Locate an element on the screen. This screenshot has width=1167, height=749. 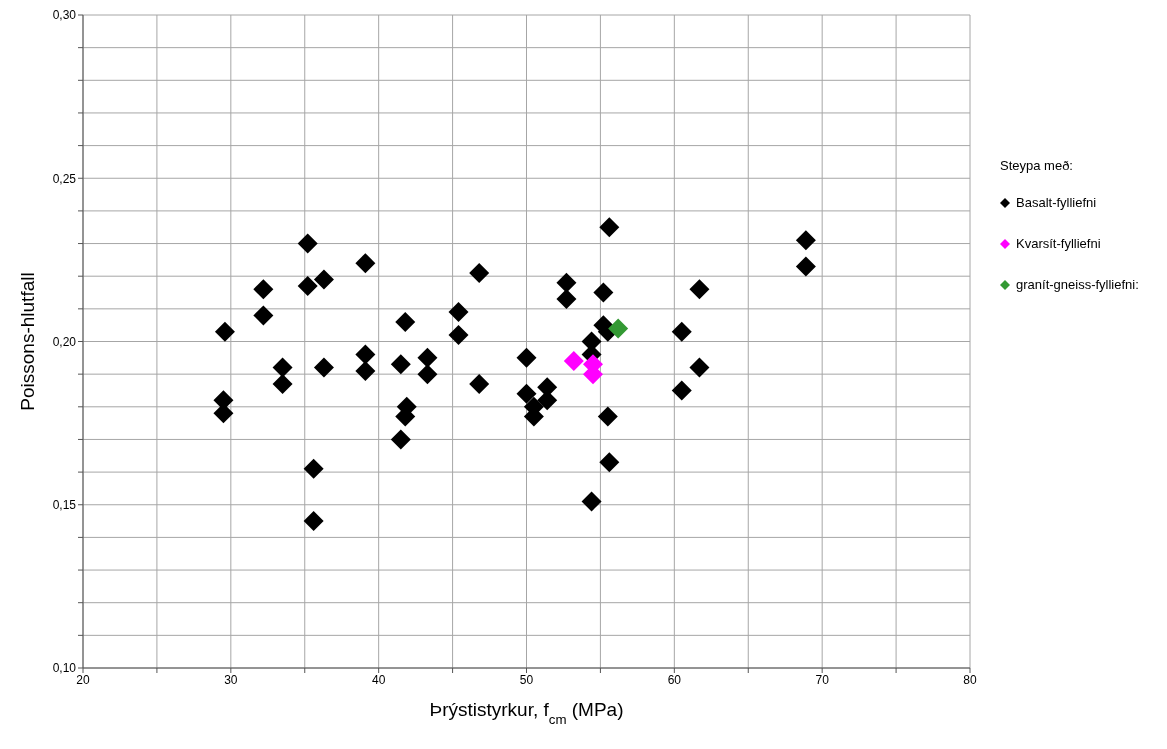
x-tick-label: 20 is located at coordinates (83, 679).